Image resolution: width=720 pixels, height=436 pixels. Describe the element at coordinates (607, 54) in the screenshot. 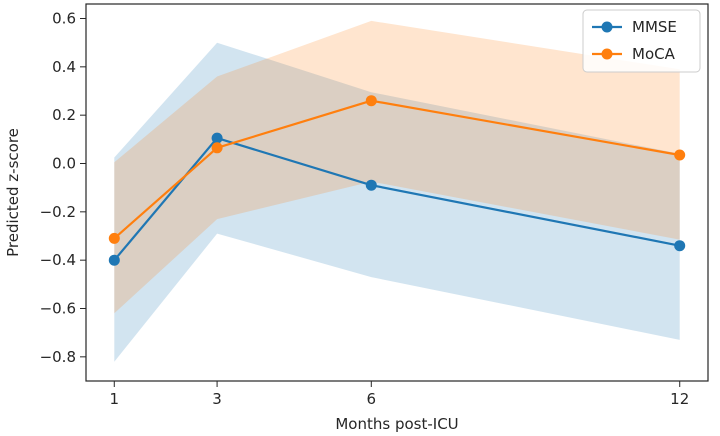

I see `legend-moca-marker` at that location.